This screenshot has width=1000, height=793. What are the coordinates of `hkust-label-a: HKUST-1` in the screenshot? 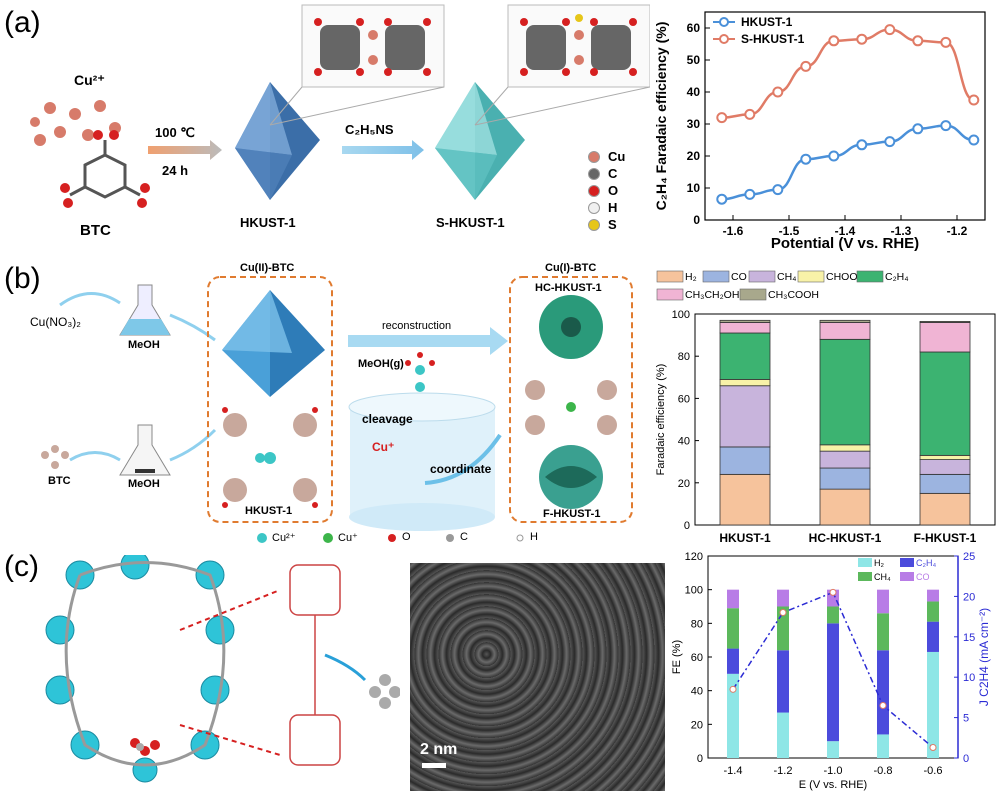 It's located at (268, 222).